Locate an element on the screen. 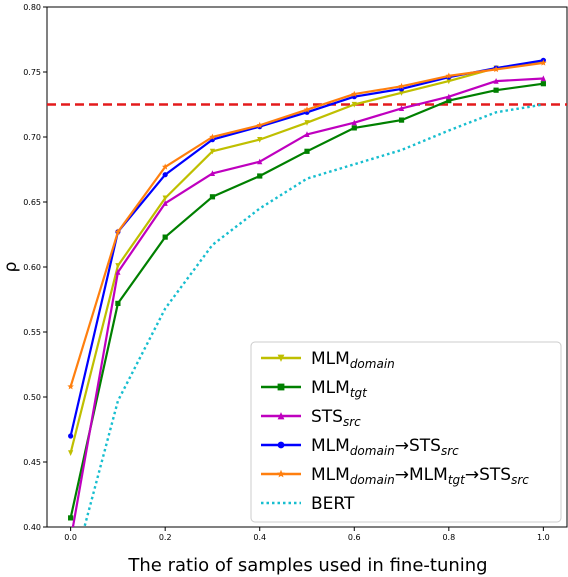  legend-label-5: BERT is located at coordinates (333, 504).